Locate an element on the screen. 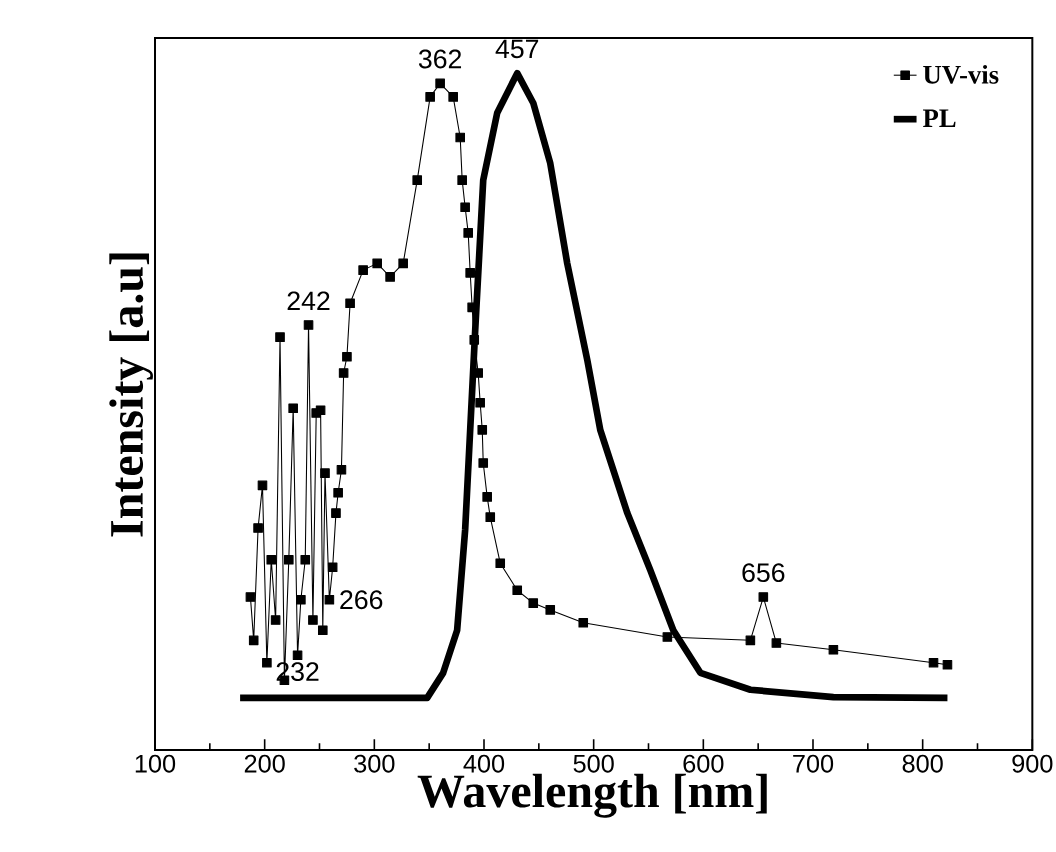 This screenshot has width=1056, height=852. x-axis-title: Wavelength [nm] is located at coordinates (592, 795).